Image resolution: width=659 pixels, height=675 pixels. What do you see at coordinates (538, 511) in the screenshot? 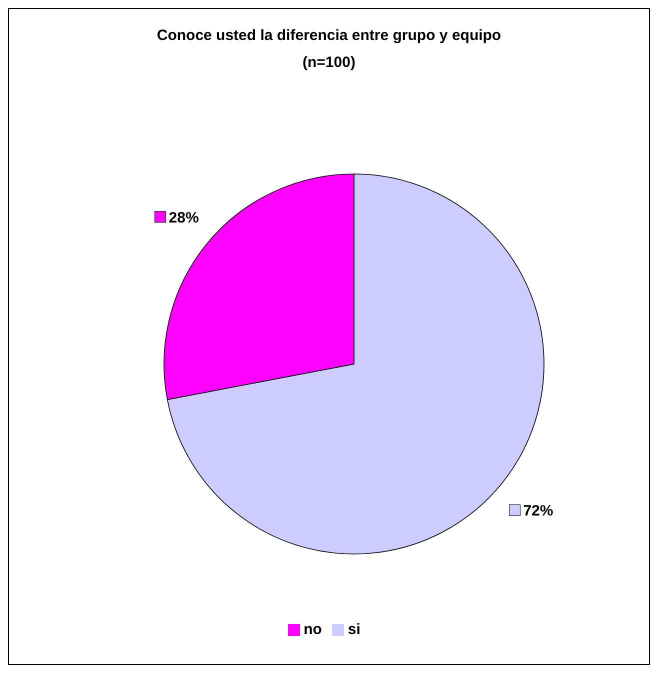
I see `data-label: 72%` at bounding box center [538, 511].